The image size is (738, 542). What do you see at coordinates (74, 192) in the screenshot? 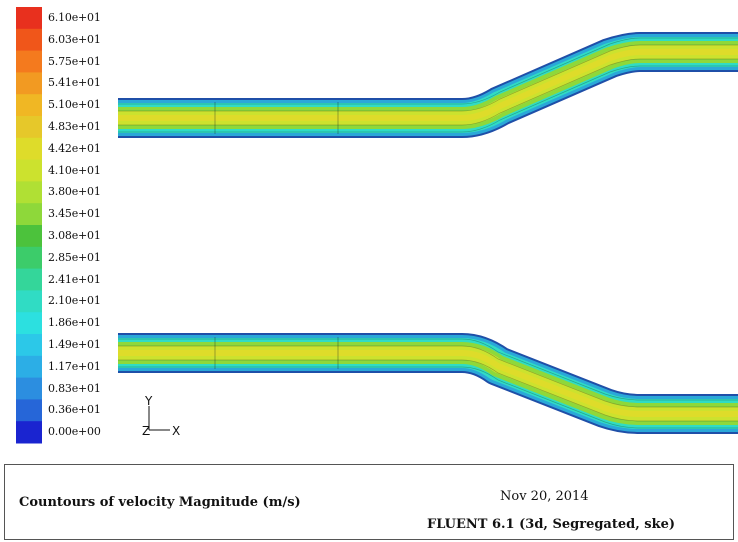
I see `color-scale-label: 3.80e+01` at bounding box center [74, 192].